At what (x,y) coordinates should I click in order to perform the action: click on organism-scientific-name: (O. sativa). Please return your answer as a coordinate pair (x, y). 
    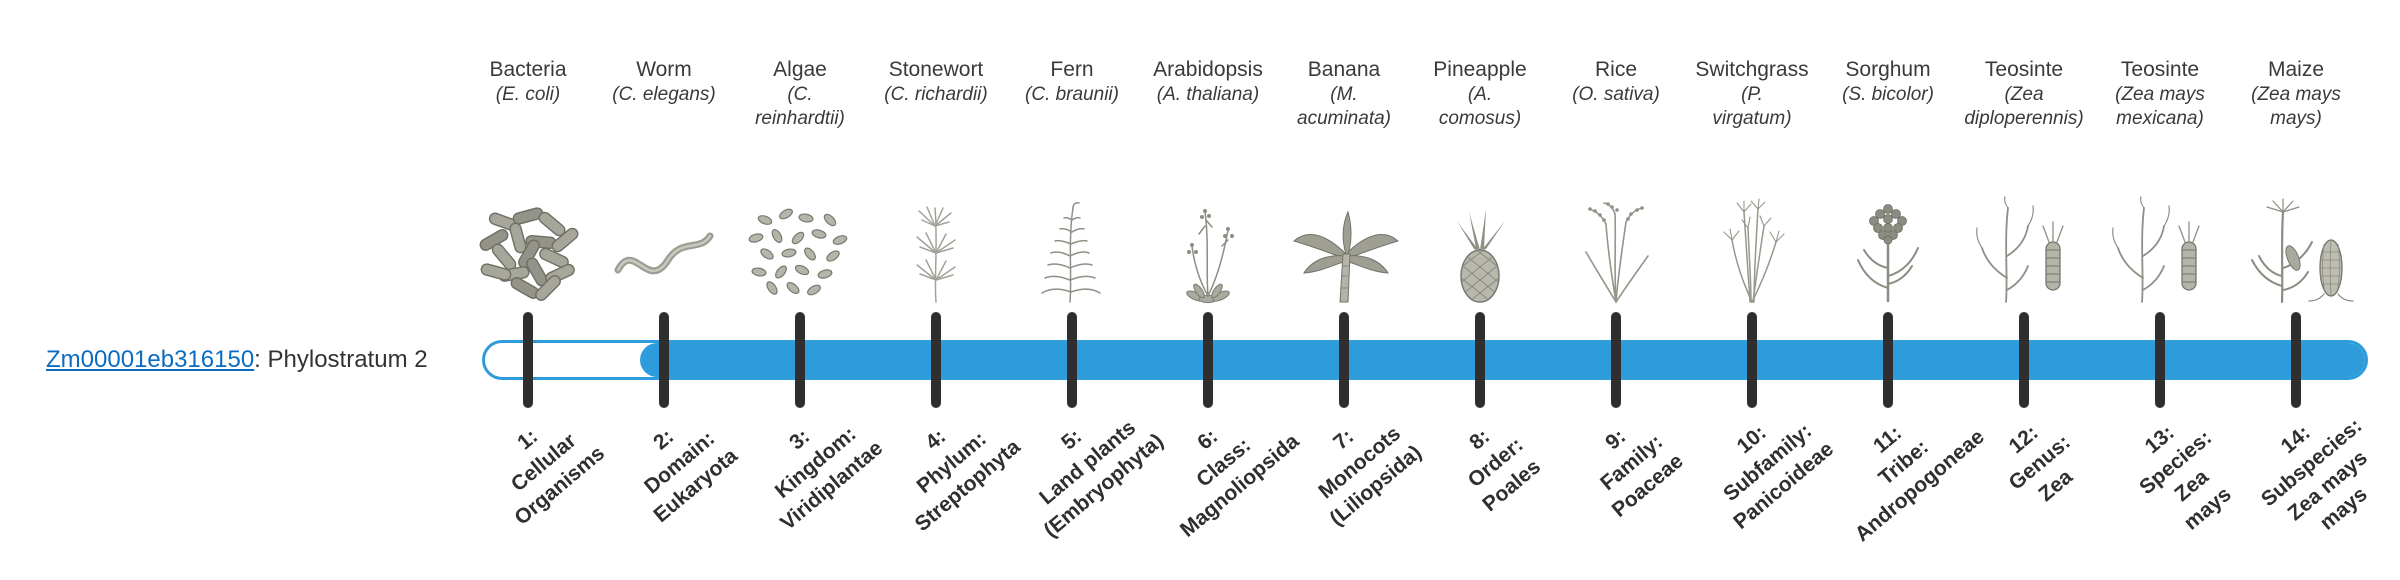
    Looking at the image, I should click on (1616, 94).